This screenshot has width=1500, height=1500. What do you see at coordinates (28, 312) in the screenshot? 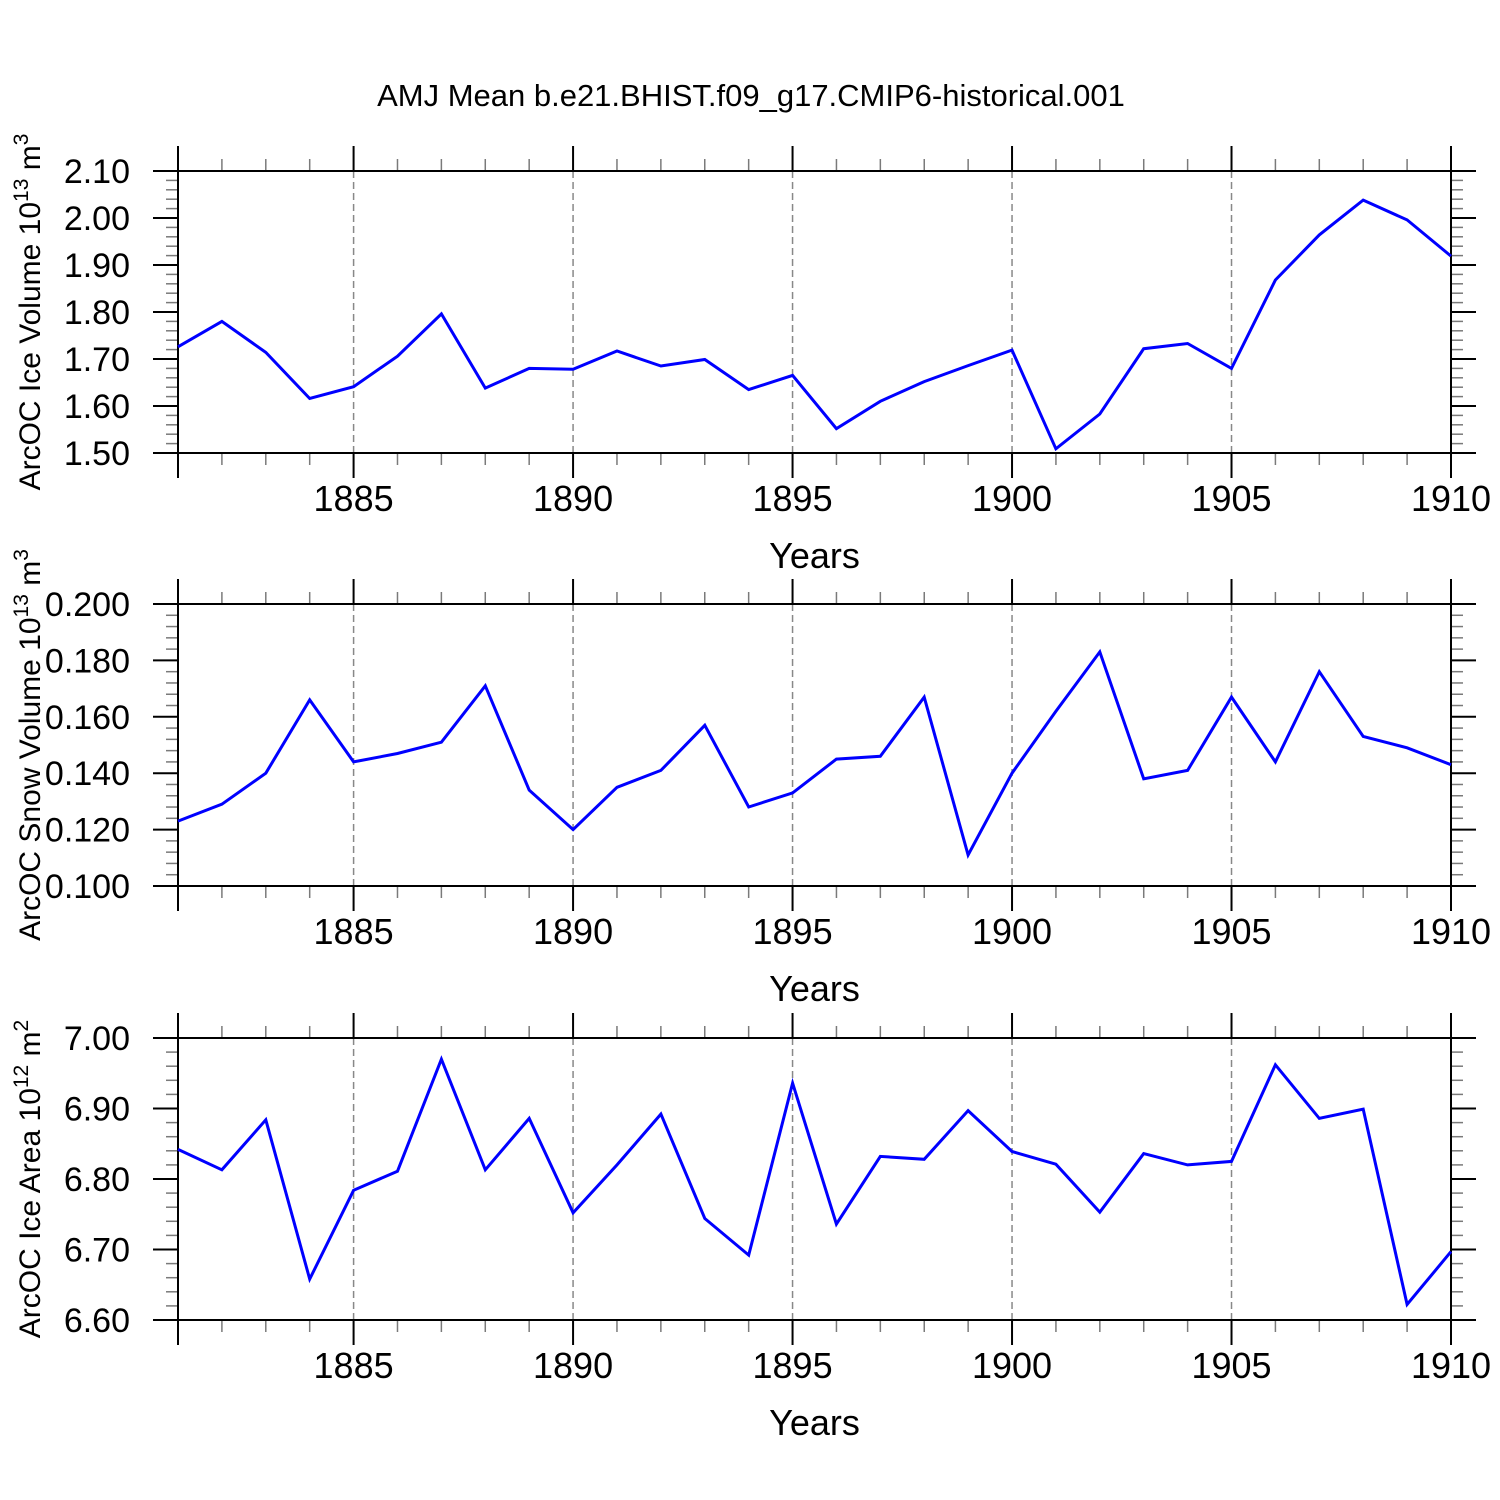
I see `y-axis-title: ArcOC Ice Volume 1013 m3` at bounding box center [28, 312].